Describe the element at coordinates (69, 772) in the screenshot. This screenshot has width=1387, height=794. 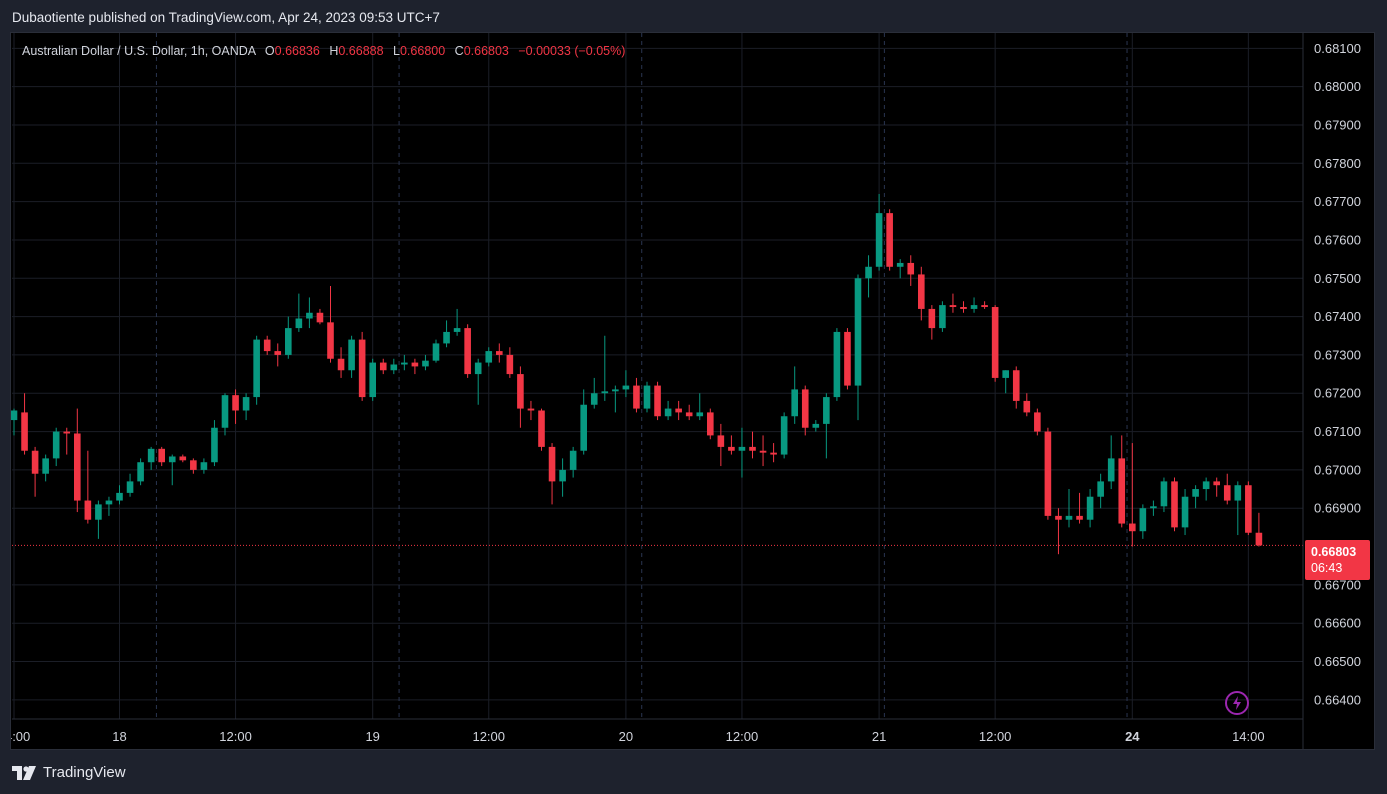
I see `tradingview-logo: TradingView` at that location.